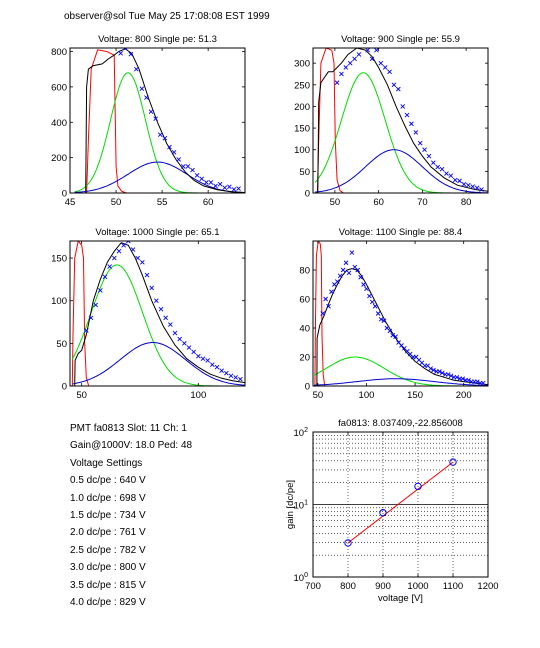 The image size is (540, 648). I want to click on y-tick-label: 10², so click(301, 433).